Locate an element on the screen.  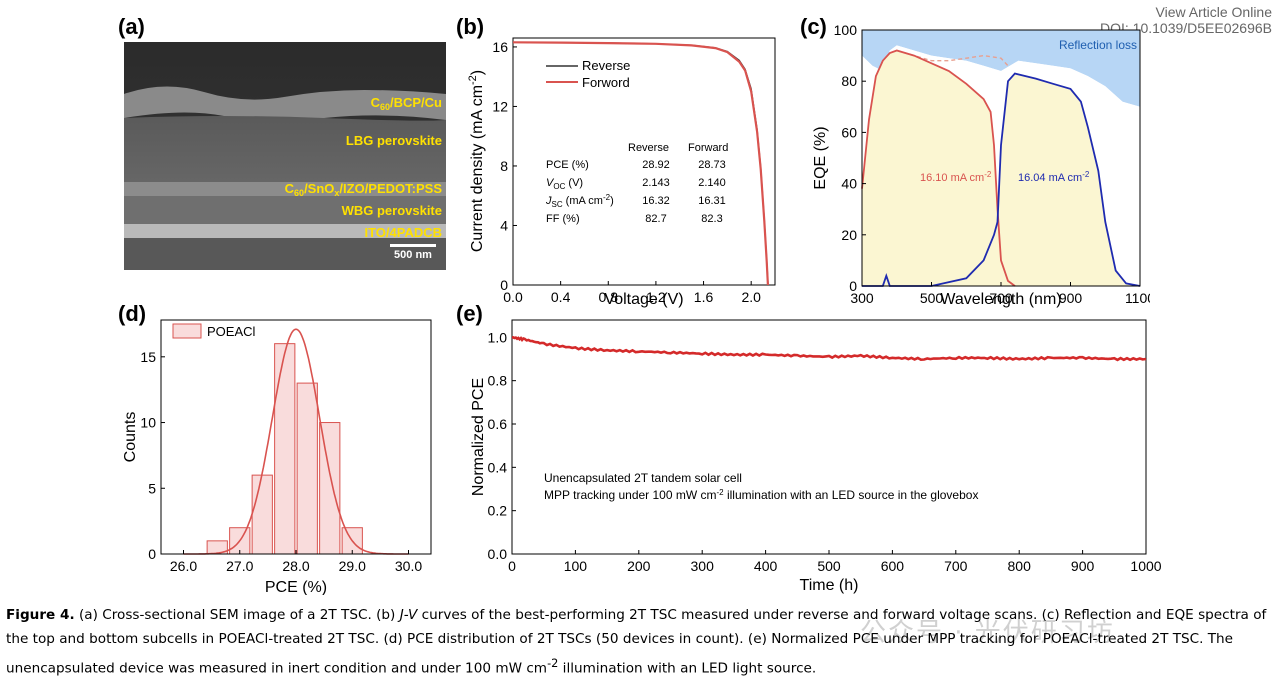
mpp-xtick-label: 900 is located at coordinates (1083, 566).